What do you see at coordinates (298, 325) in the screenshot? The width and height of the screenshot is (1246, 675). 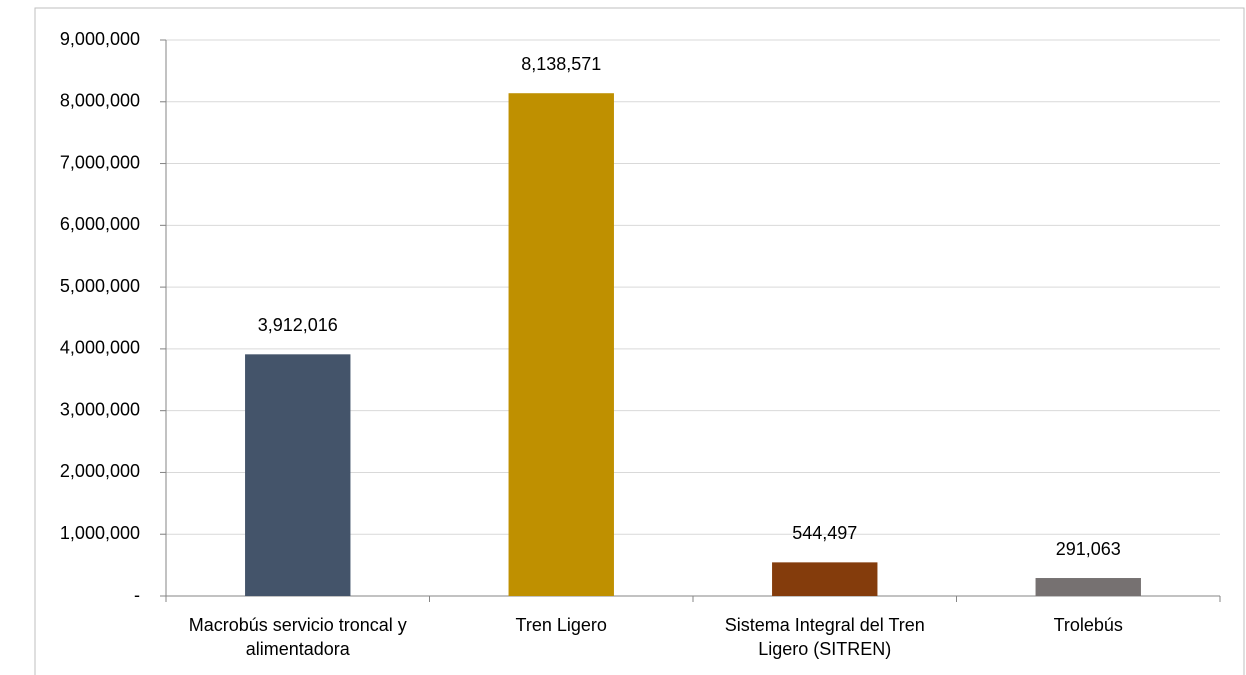 I see `data-label: 3,912,016` at bounding box center [298, 325].